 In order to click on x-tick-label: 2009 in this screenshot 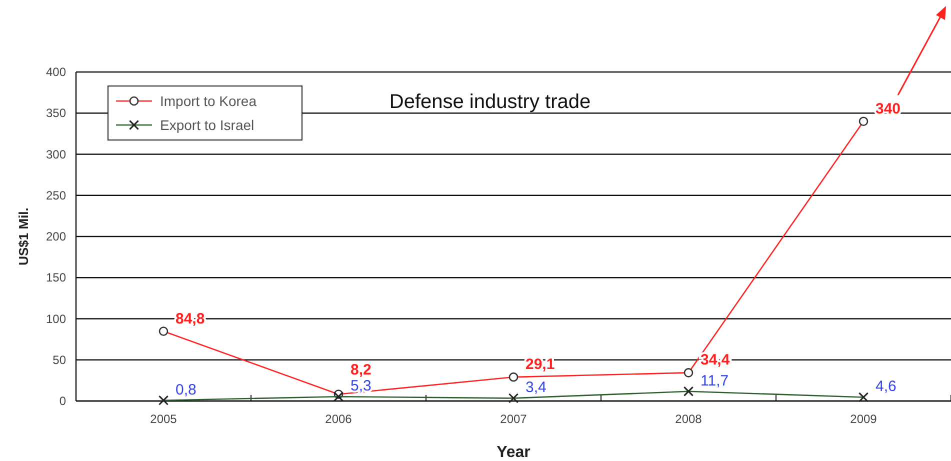, I will do `click(864, 419)`.